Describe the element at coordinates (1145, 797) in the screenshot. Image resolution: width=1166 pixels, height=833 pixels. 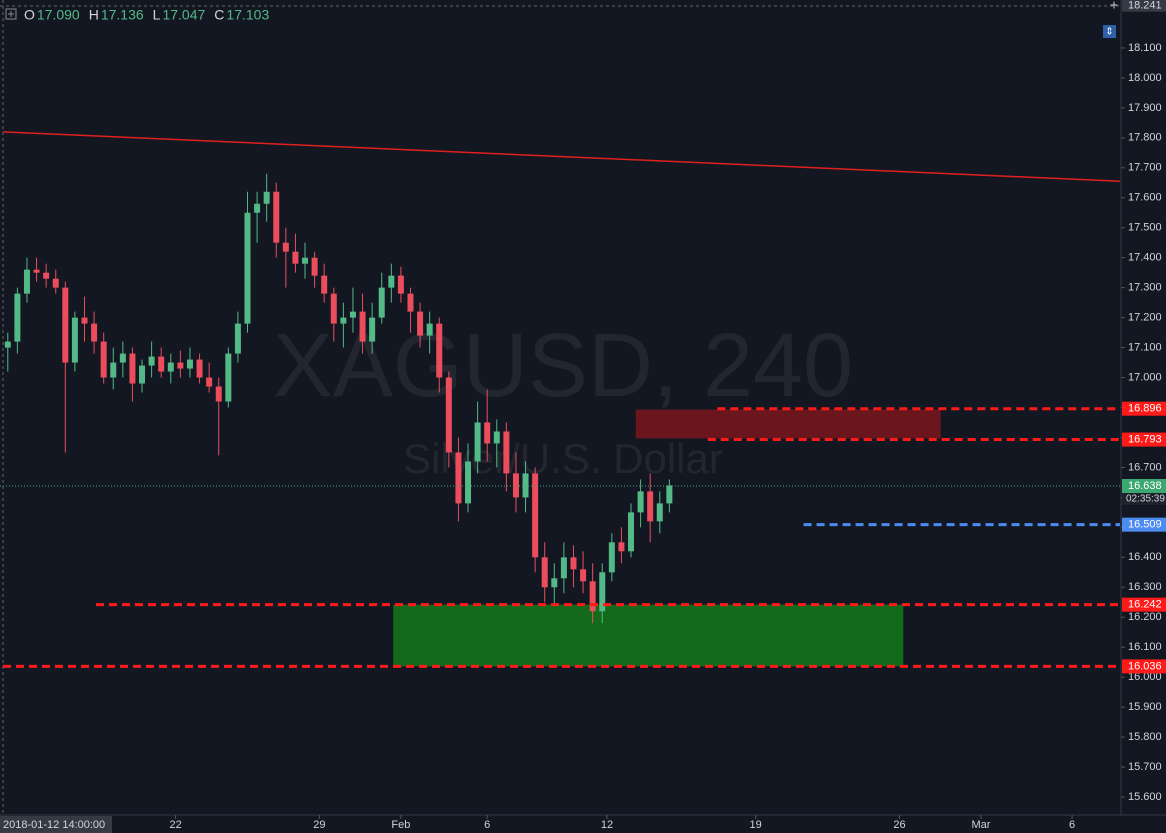
I see `y-tick-label: 15.600` at that location.